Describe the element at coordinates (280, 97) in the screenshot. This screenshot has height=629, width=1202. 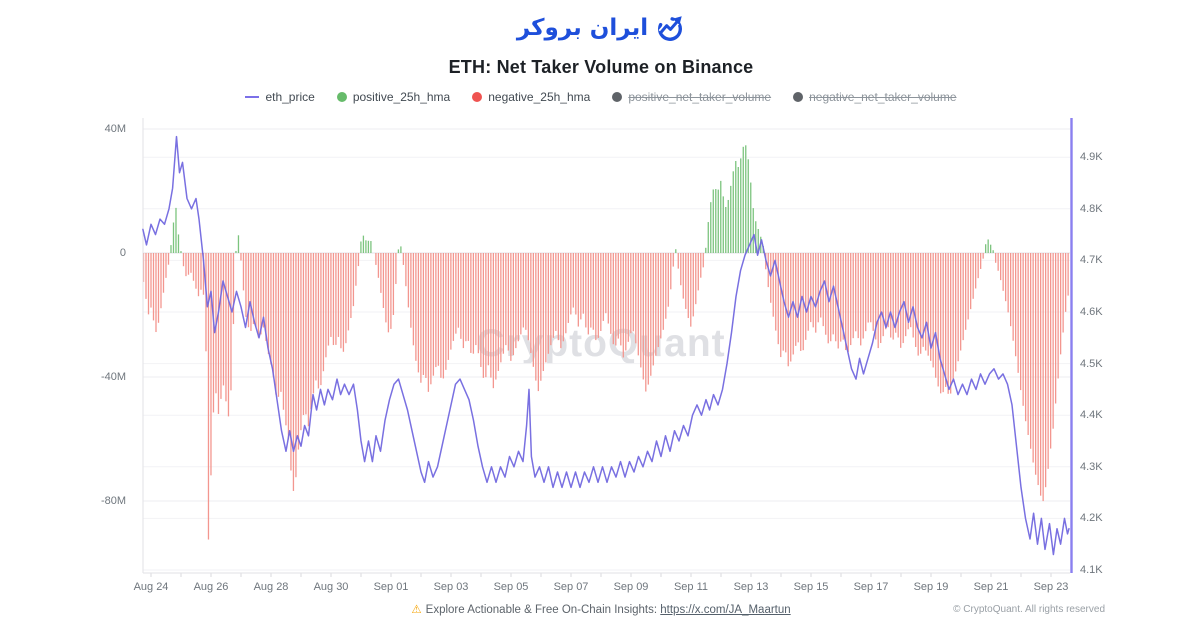
I see `legend-item-eth_price: eth_price` at that location.